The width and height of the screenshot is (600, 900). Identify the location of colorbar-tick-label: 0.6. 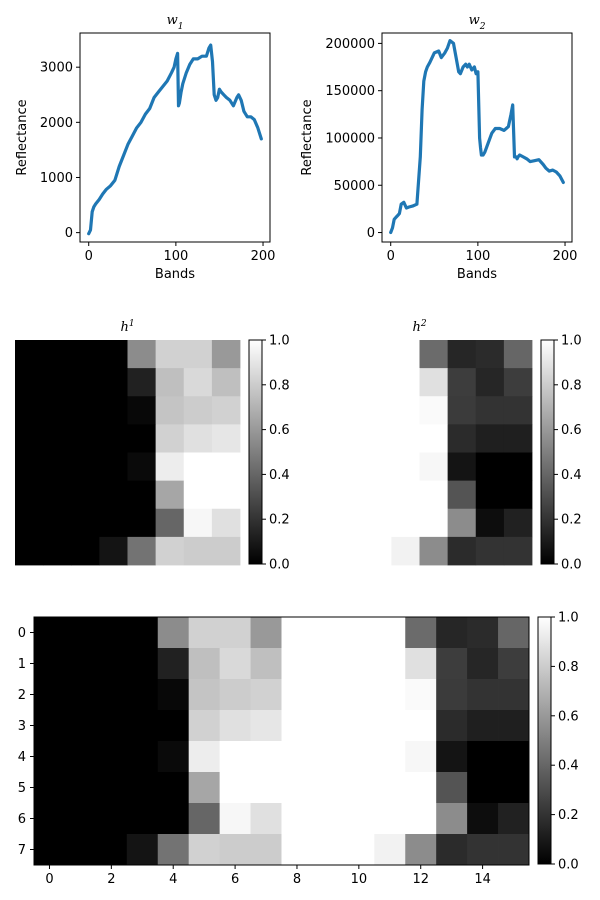
(279, 430).